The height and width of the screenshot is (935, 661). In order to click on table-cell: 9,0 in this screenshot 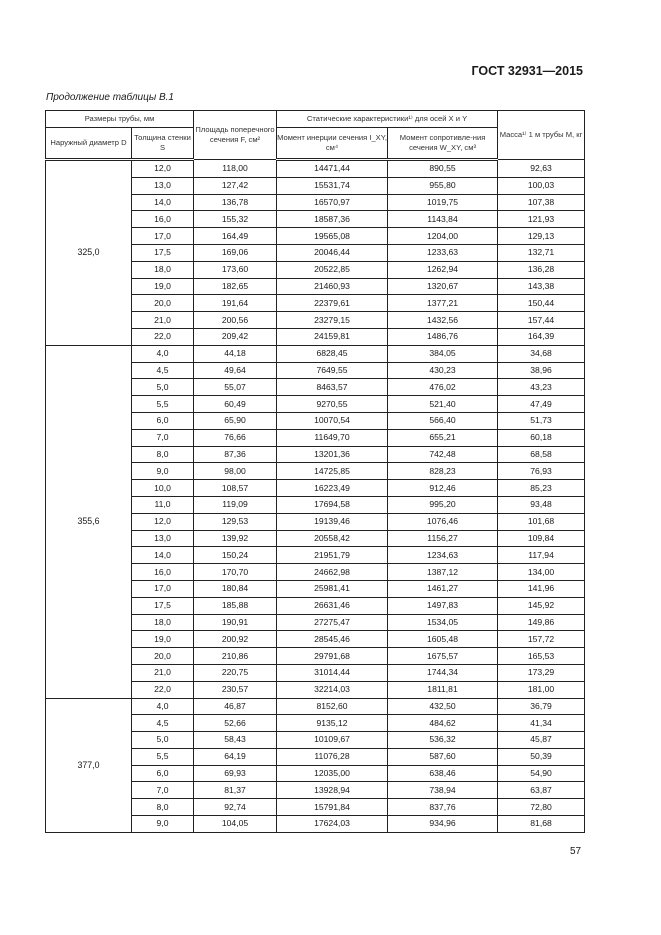, I will do `click(162, 824)`.